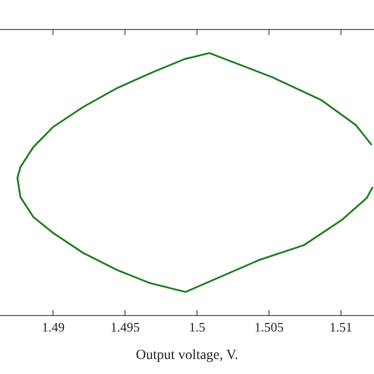 This screenshot has width=374, height=374. What do you see at coordinates (53, 327) in the screenshot?
I see `x-tick-label: 1.49` at bounding box center [53, 327].